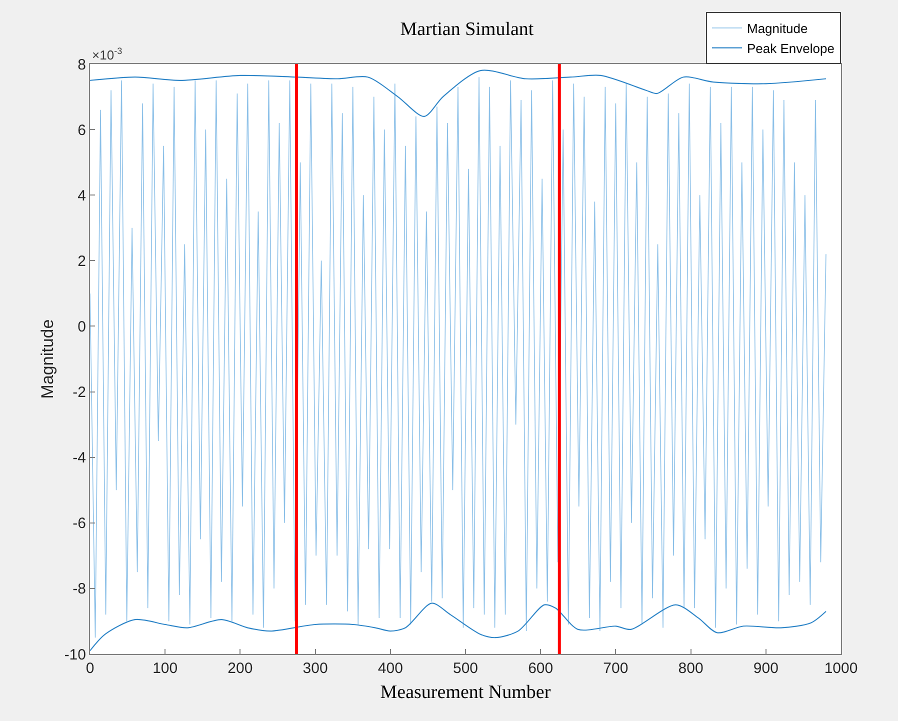 Image resolution: width=898 pixels, height=721 pixels. What do you see at coordinates (390, 668) in the screenshot?
I see `x-tick-label: 400` at bounding box center [390, 668].